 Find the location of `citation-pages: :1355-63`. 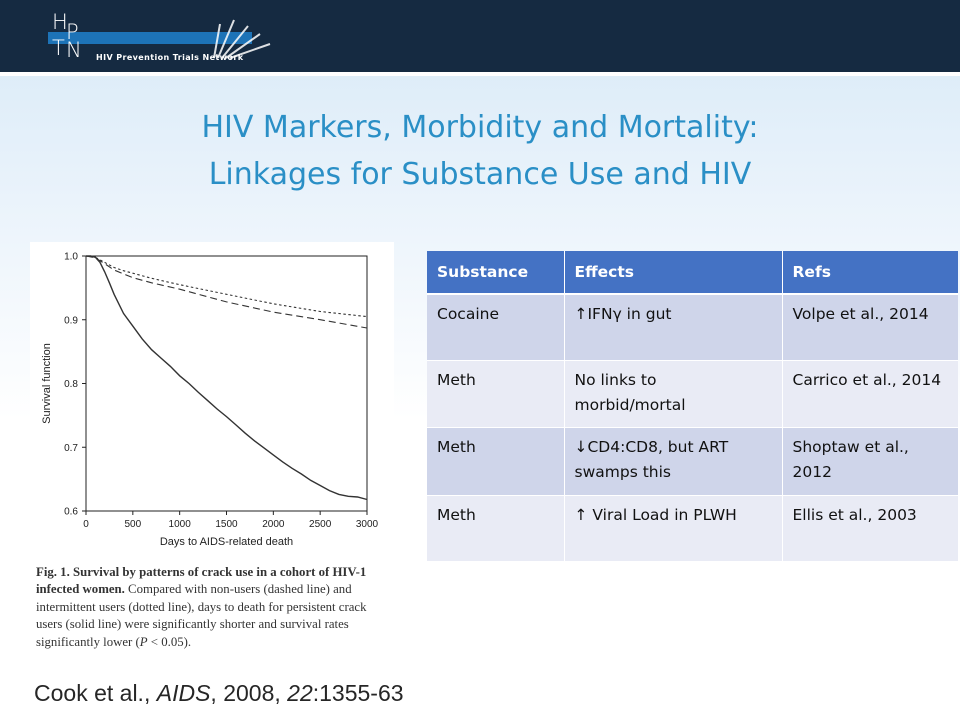

citation-pages: :1355-63 is located at coordinates (358, 693).